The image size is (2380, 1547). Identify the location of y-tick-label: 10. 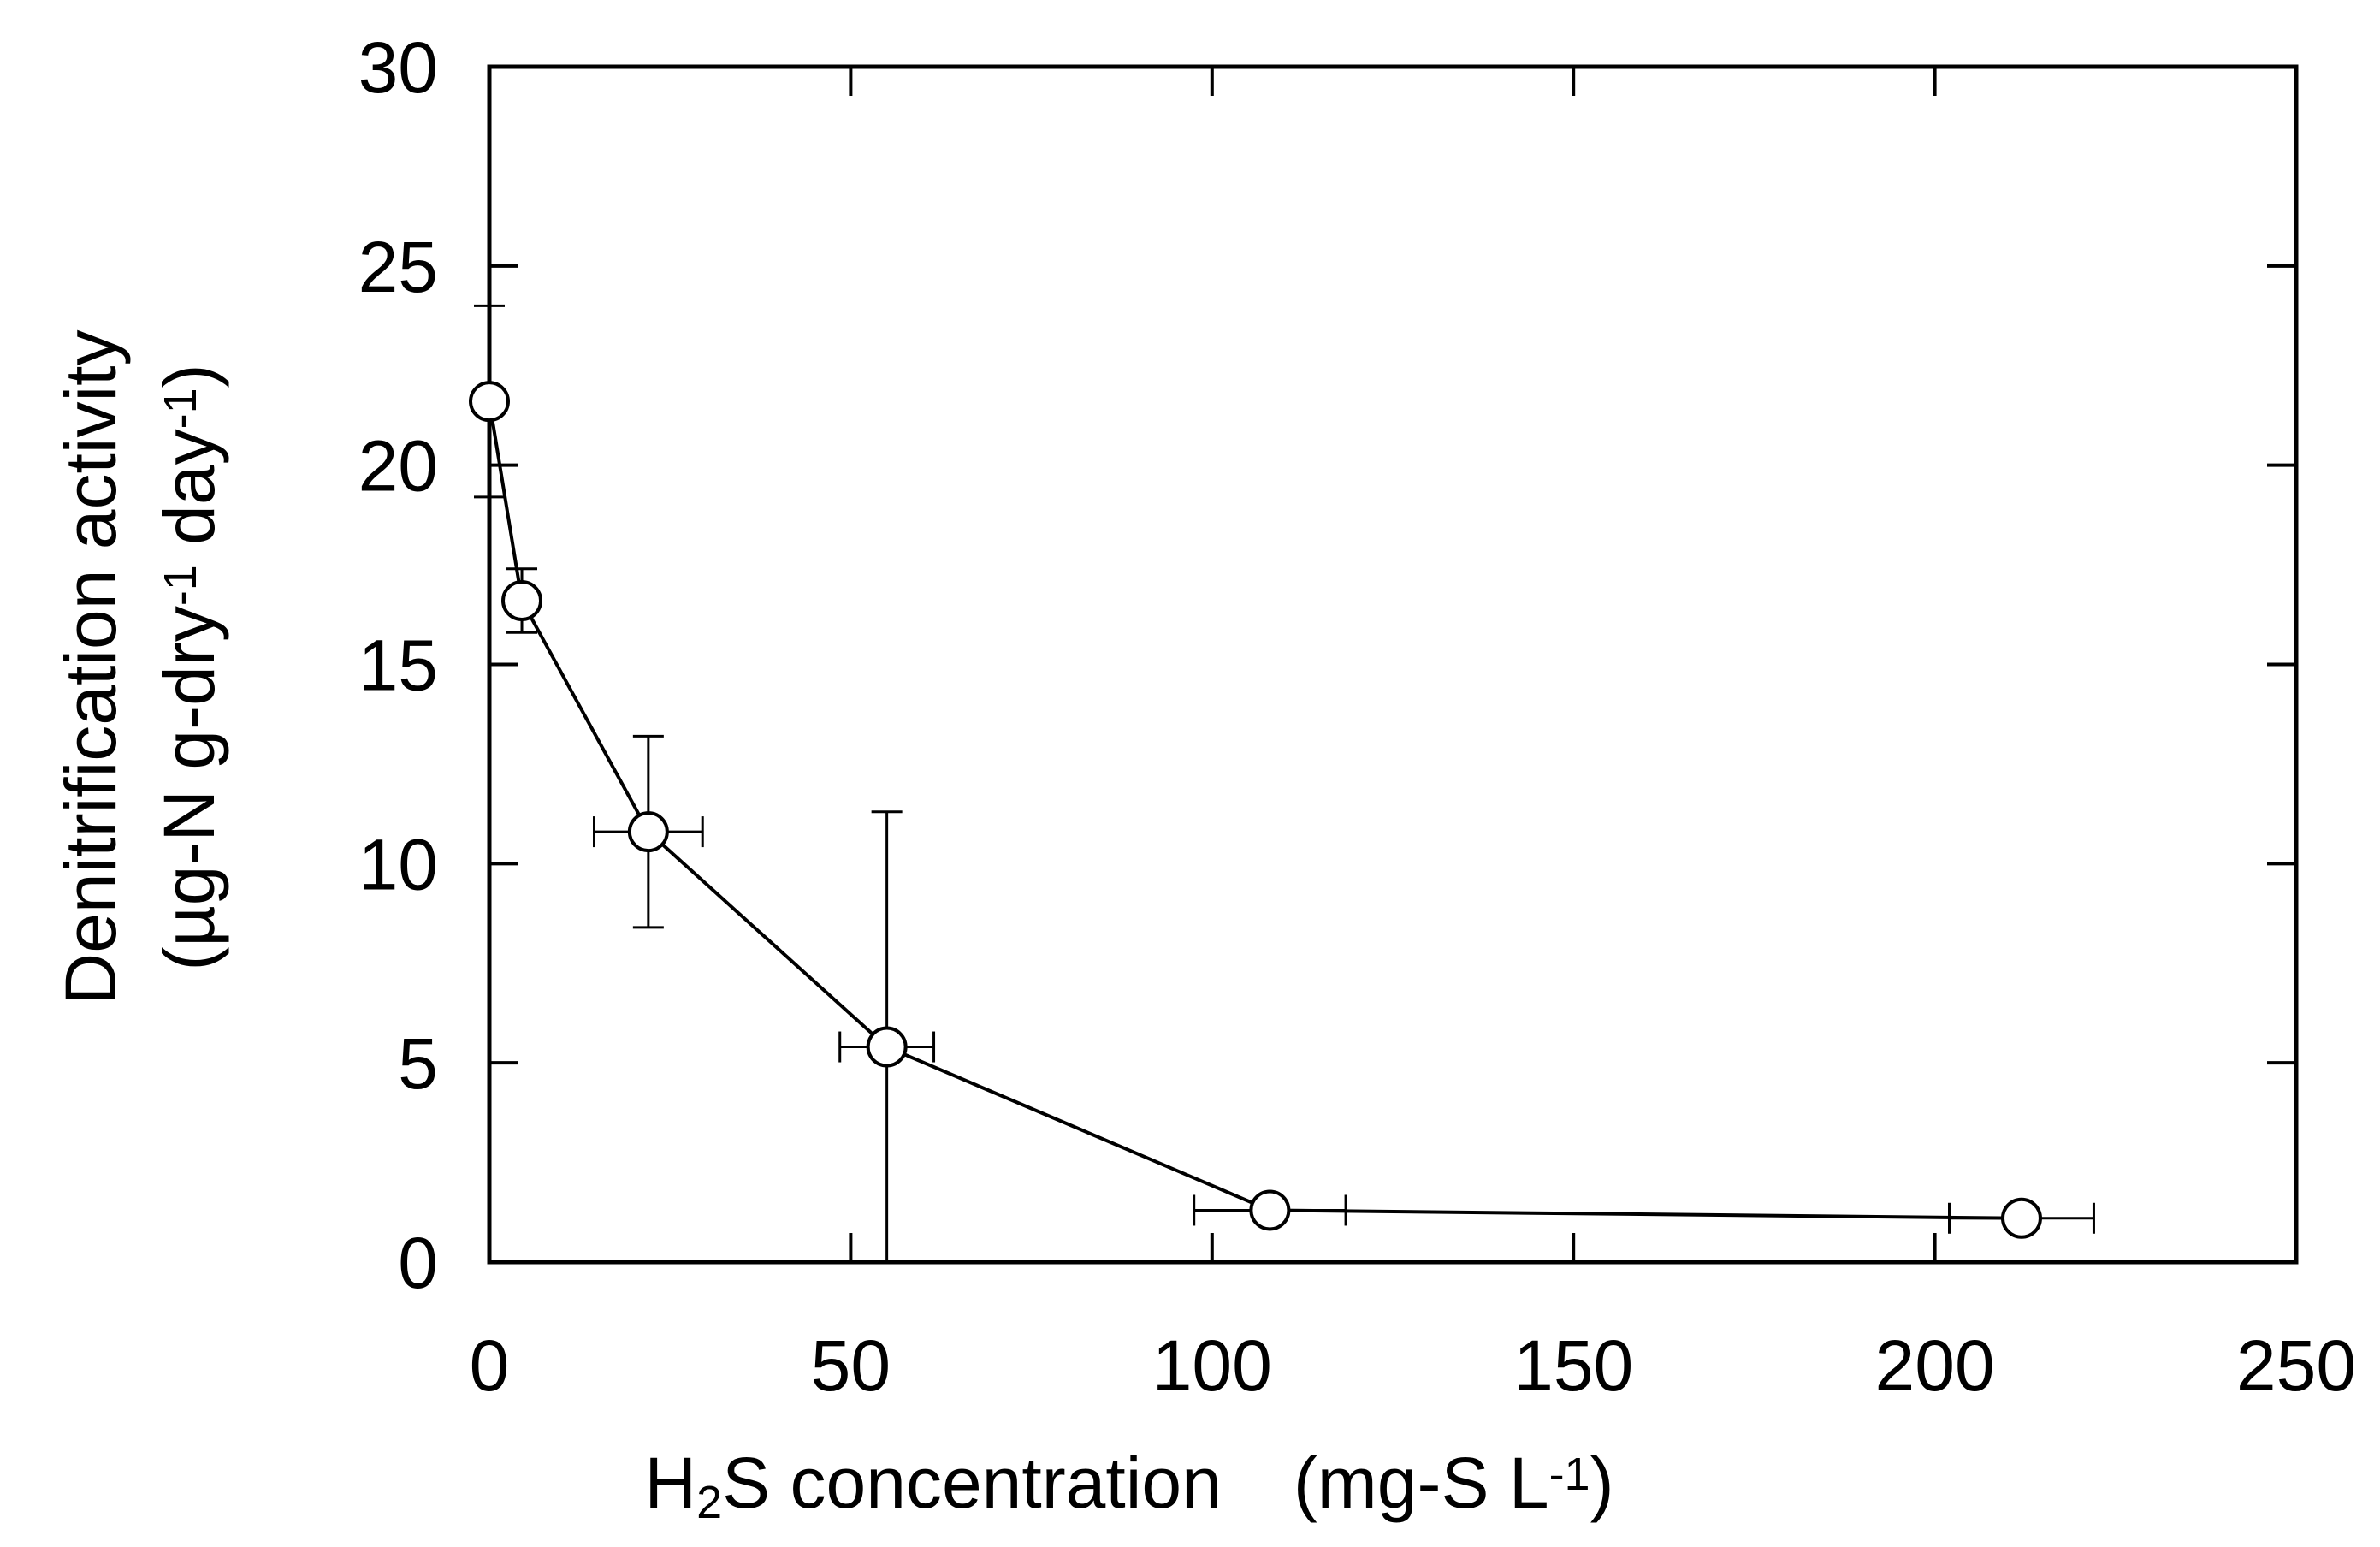
(398, 864).